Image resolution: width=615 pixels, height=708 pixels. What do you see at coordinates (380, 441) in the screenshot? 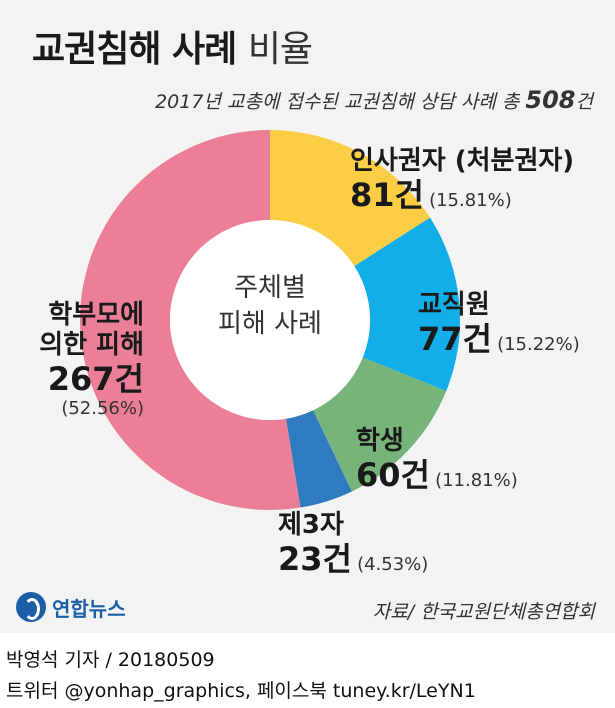
I see `label-student-name: 학생` at bounding box center [380, 441].